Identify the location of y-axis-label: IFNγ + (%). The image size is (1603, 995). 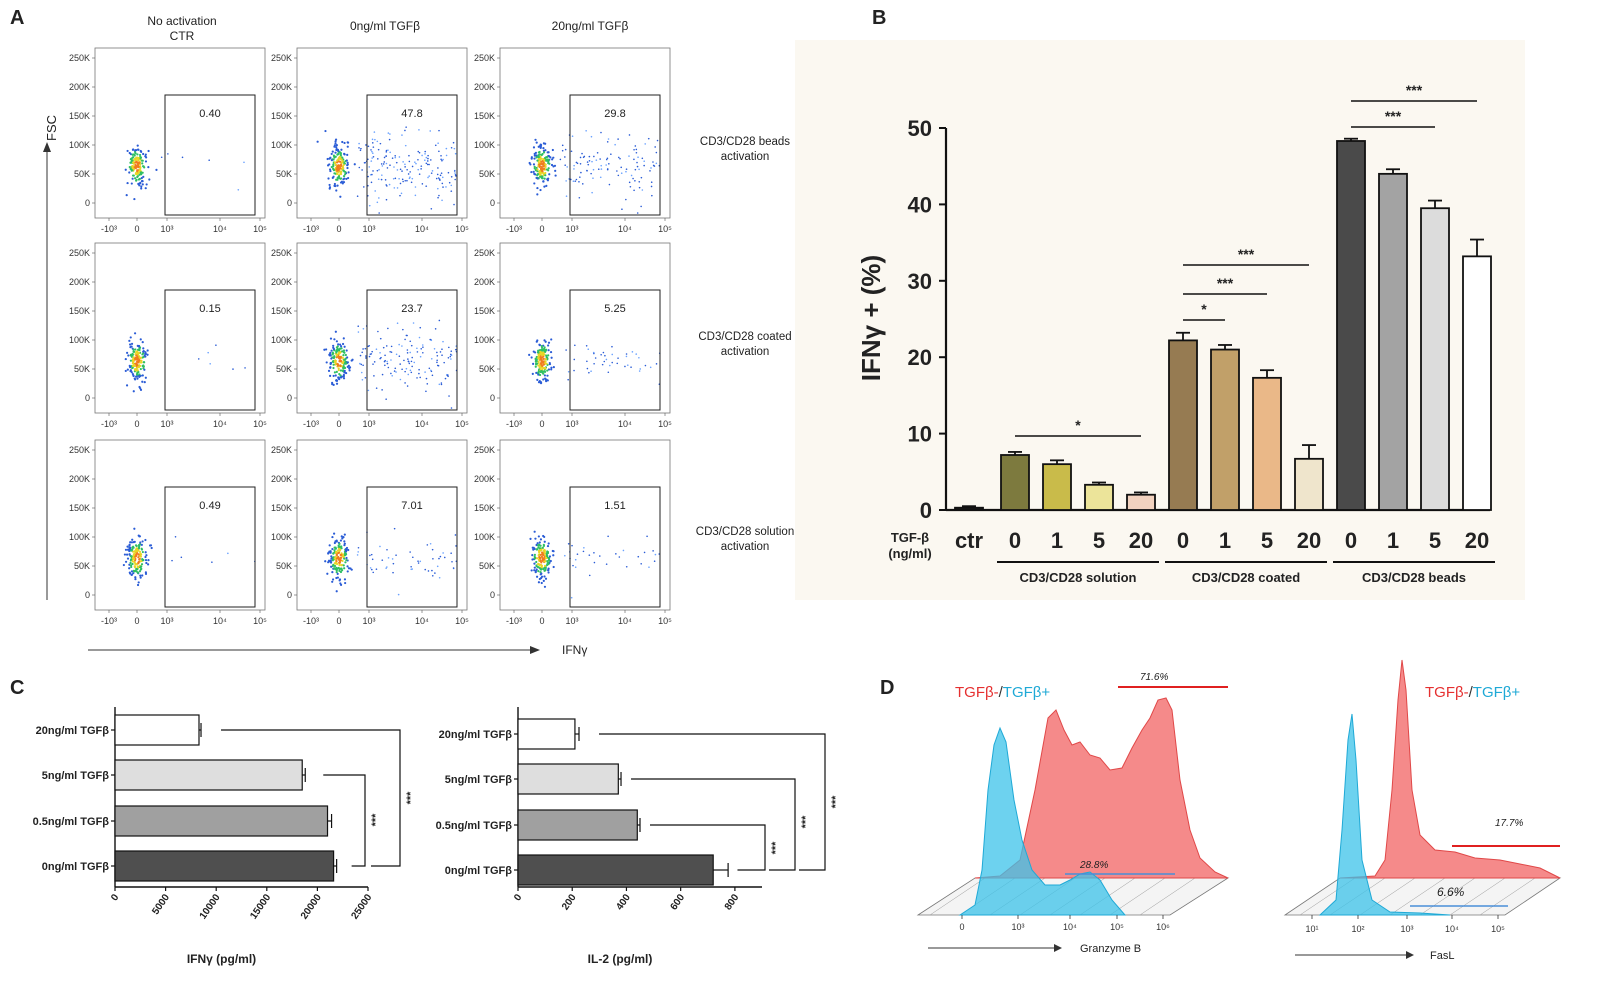
(871, 318).